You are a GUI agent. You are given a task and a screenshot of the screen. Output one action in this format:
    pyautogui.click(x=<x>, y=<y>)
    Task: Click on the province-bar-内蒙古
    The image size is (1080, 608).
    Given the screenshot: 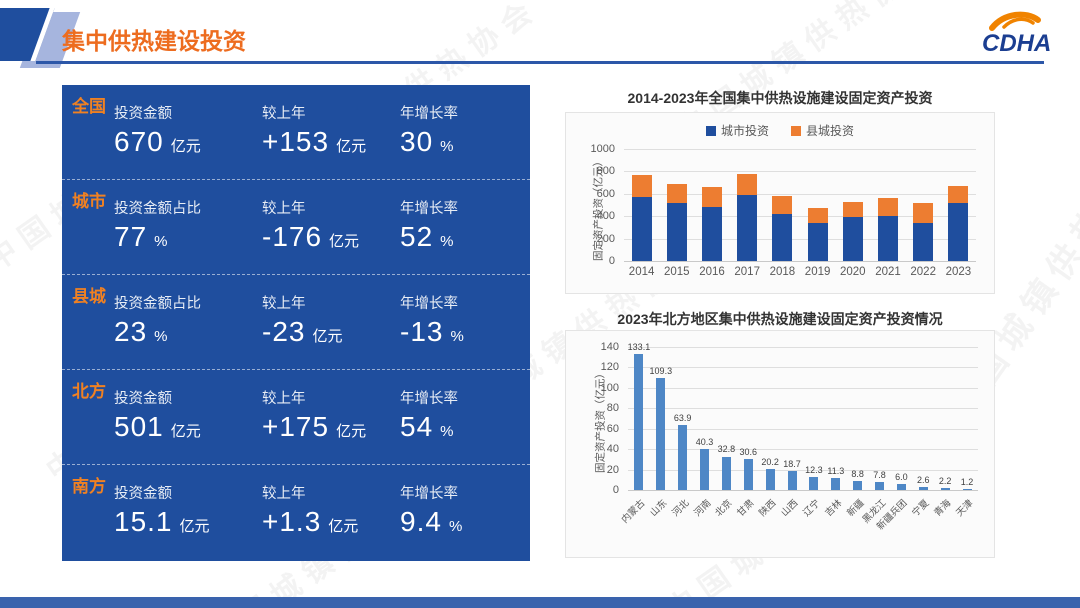 What is the action you would take?
    pyautogui.click(x=639, y=422)
    